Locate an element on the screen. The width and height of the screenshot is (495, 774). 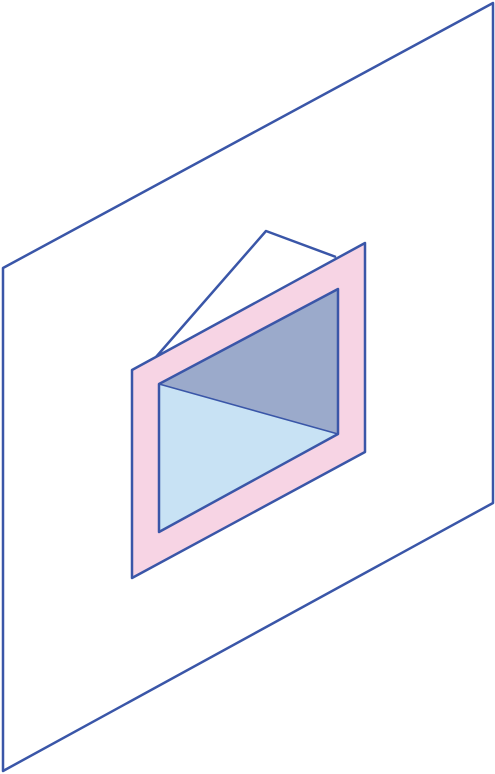
opening-back-face is located at coordinates (248, 361).